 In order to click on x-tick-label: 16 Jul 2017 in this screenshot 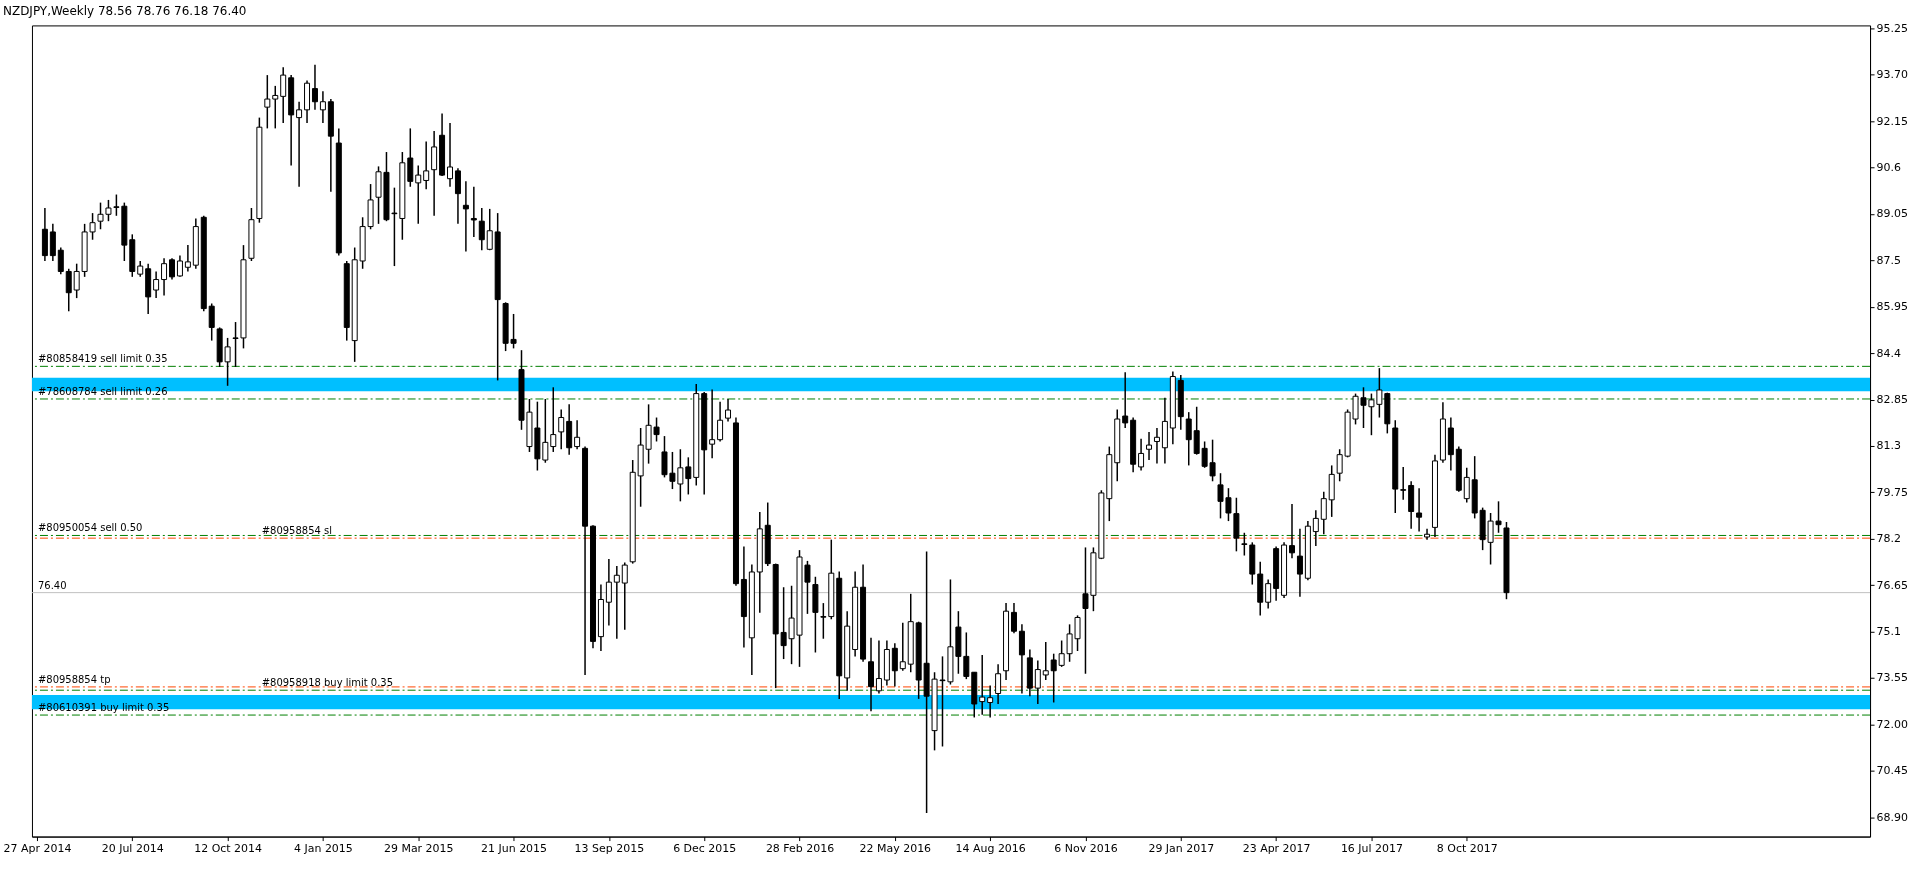, I will do `click(1371, 849)`.